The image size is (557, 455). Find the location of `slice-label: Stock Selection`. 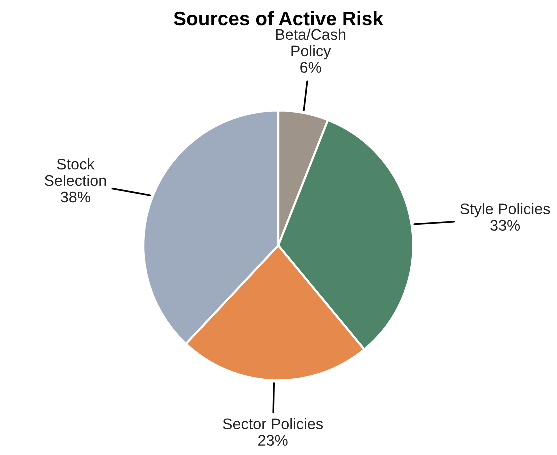

slice-label: Stock Selection is located at coordinates (75, 172).